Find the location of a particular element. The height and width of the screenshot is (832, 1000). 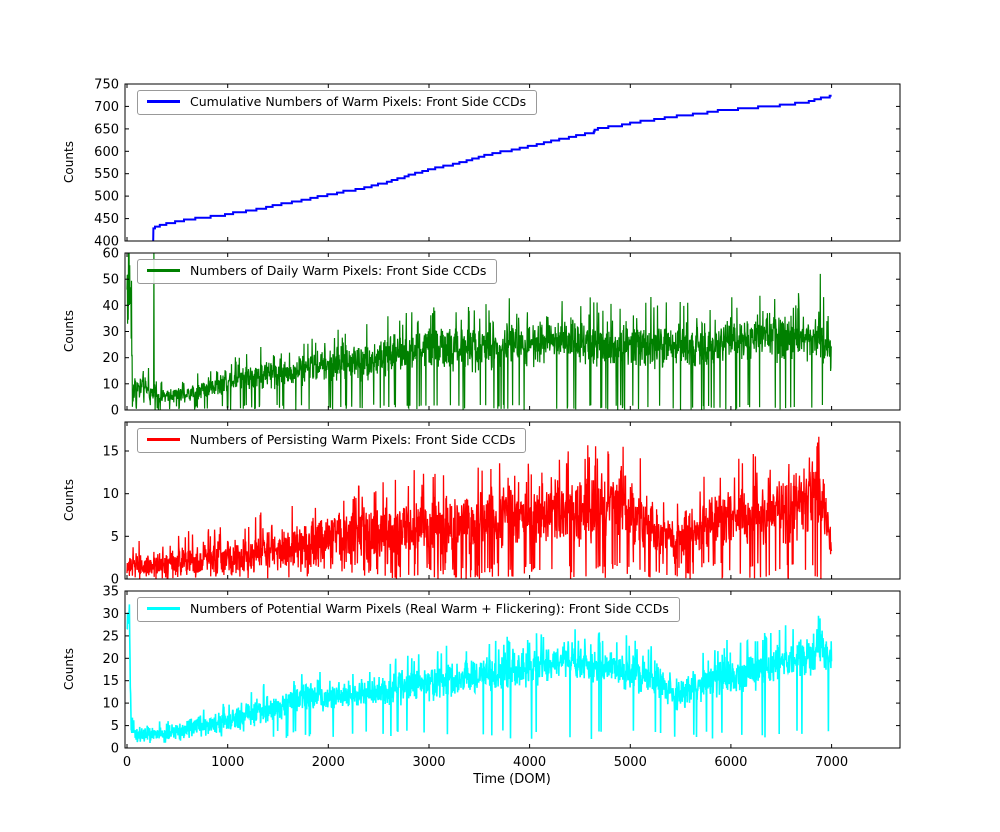

y-tick-label: 700 is located at coordinates (106, 107).